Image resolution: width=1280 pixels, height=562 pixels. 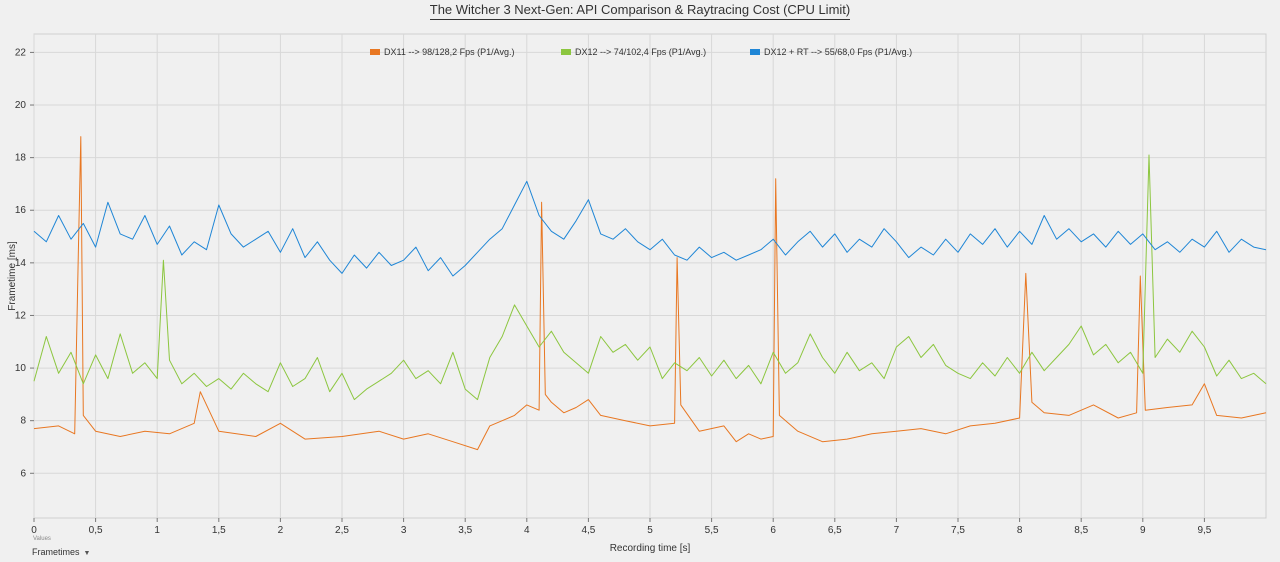 I want to click on x-tick-label: 1, so click(x=157, y=530).